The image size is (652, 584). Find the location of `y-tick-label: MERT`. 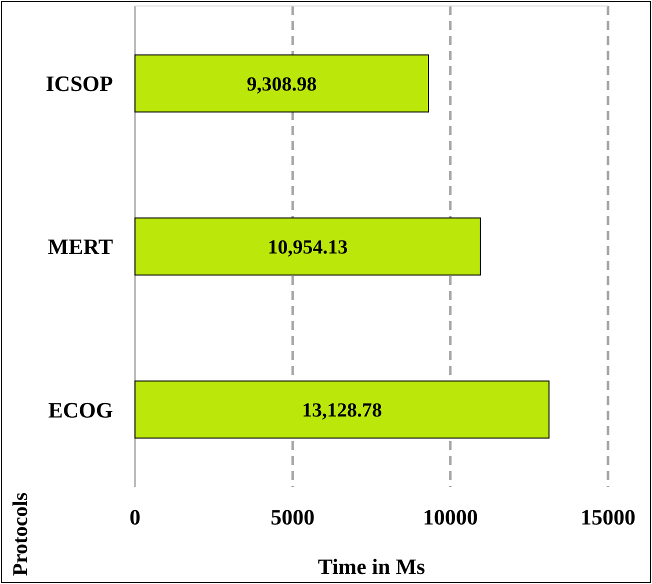

y-tick-label: MERT is located at coordinates (81, 247).